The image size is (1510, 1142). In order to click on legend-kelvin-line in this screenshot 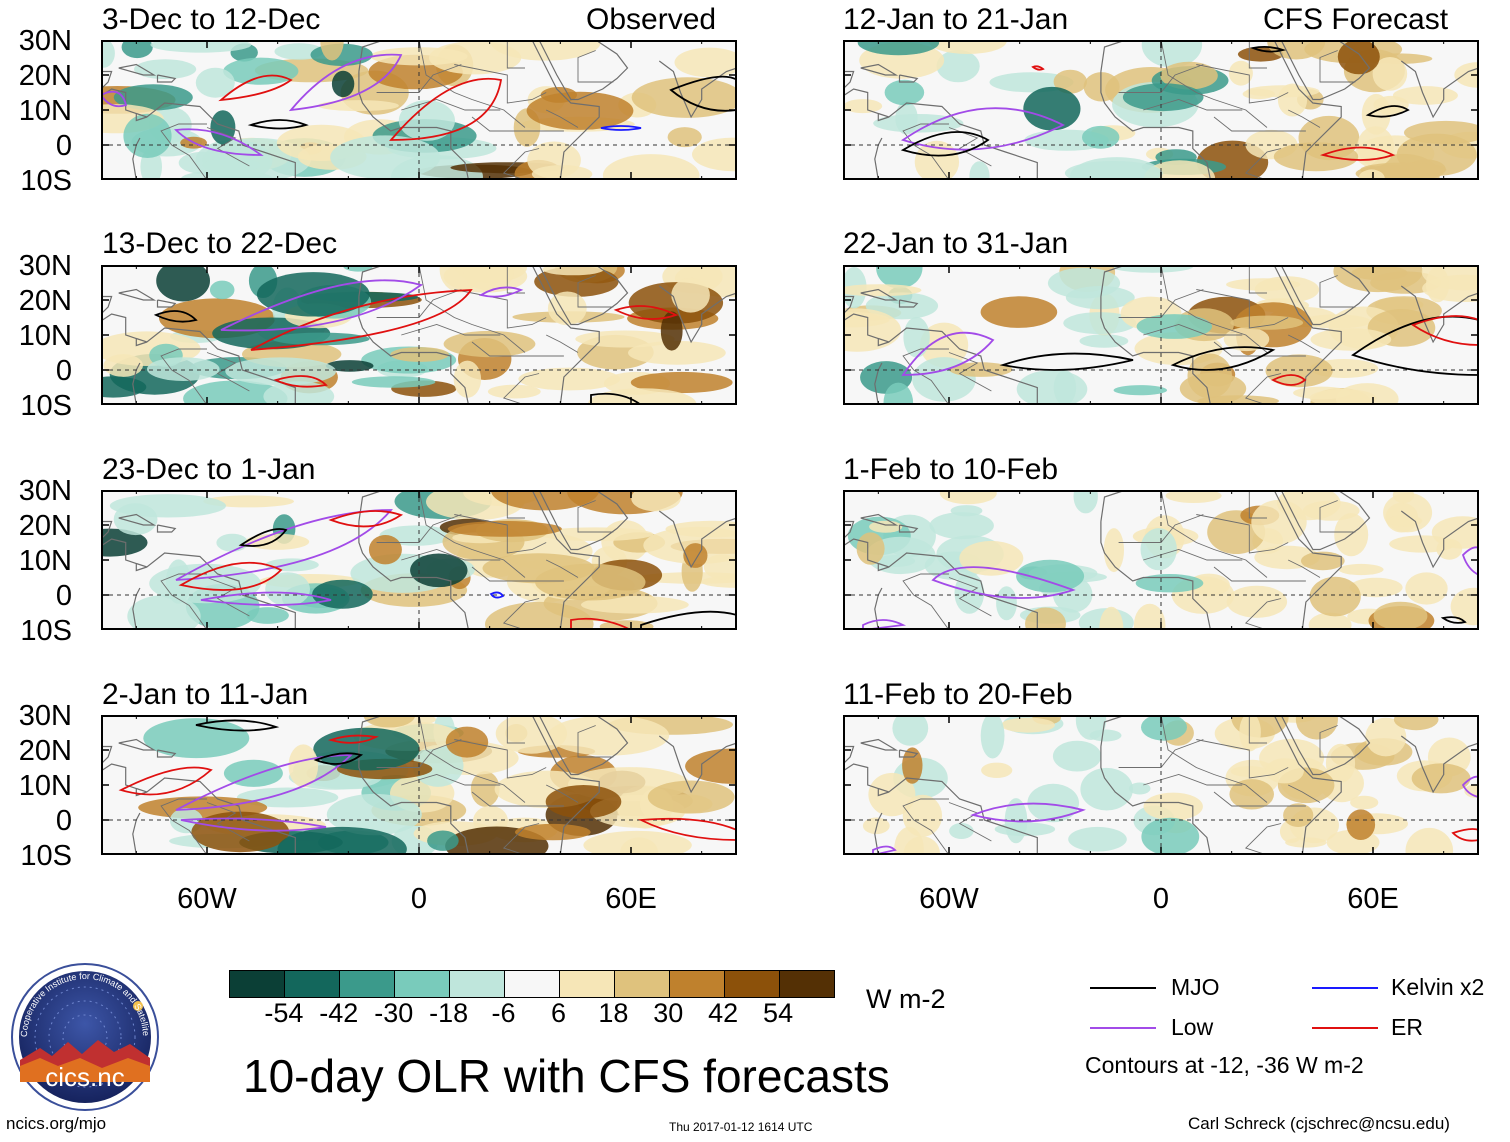, I will do `click(1345, 988)`.